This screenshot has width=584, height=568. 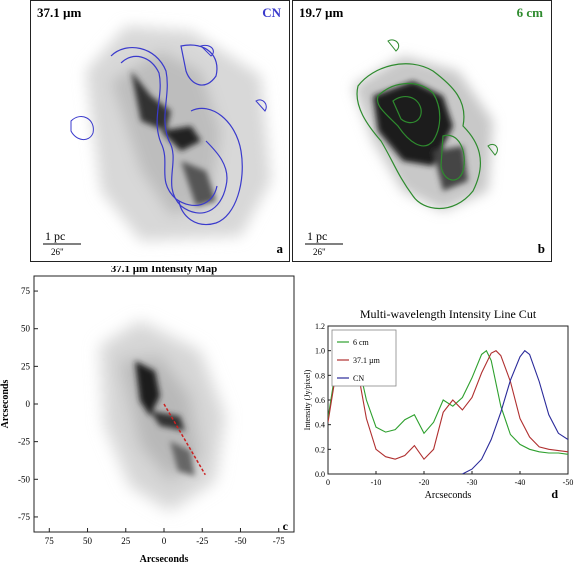 I want to click on chart-d-ytick-label: 0.0, so click(x=320, y=474).